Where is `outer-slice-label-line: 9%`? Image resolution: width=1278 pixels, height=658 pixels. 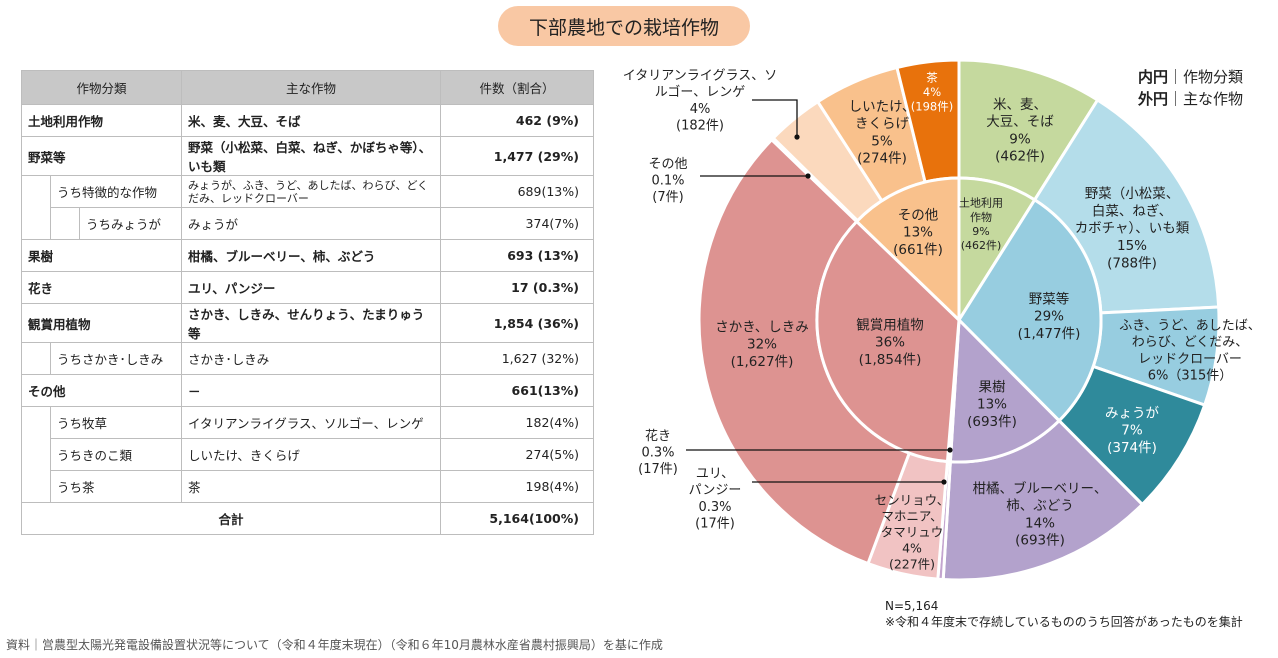
outer-slice-label-line: 9% is located at coordinates (1020, 139).